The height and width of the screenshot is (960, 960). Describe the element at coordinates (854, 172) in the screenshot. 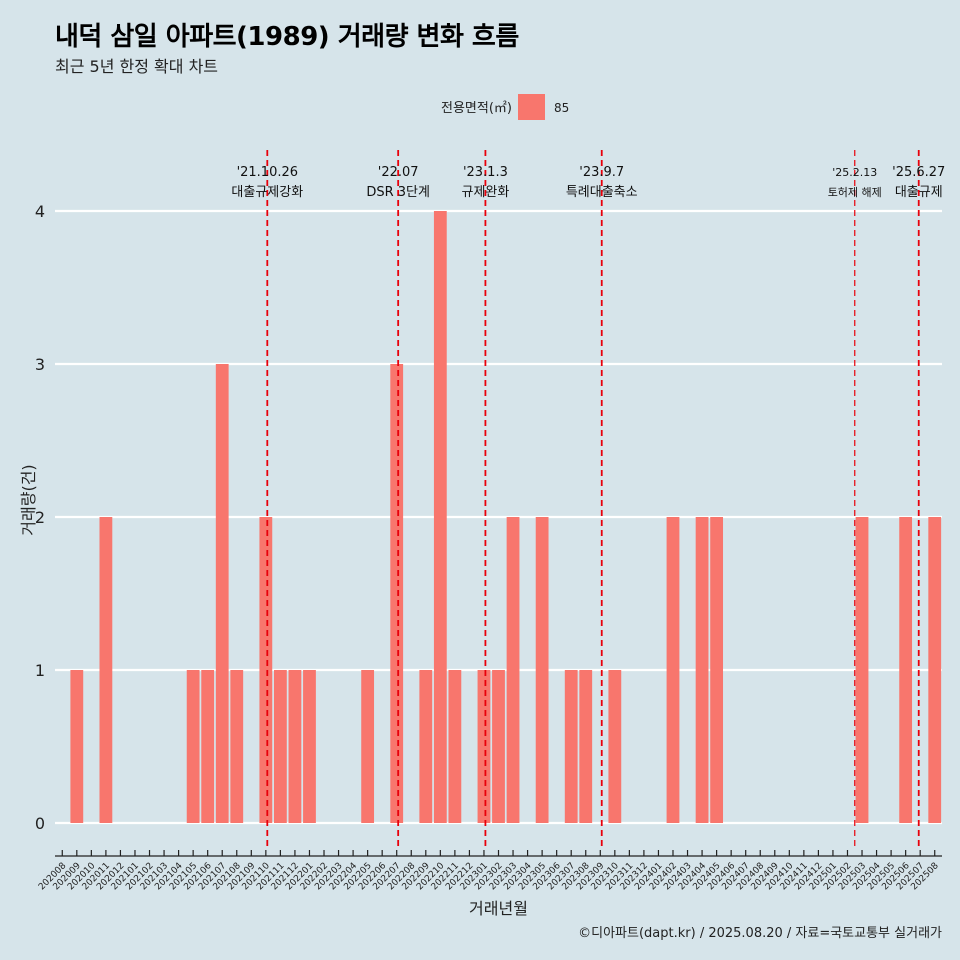

I see `annotation-date: '25.2.13` at that location.